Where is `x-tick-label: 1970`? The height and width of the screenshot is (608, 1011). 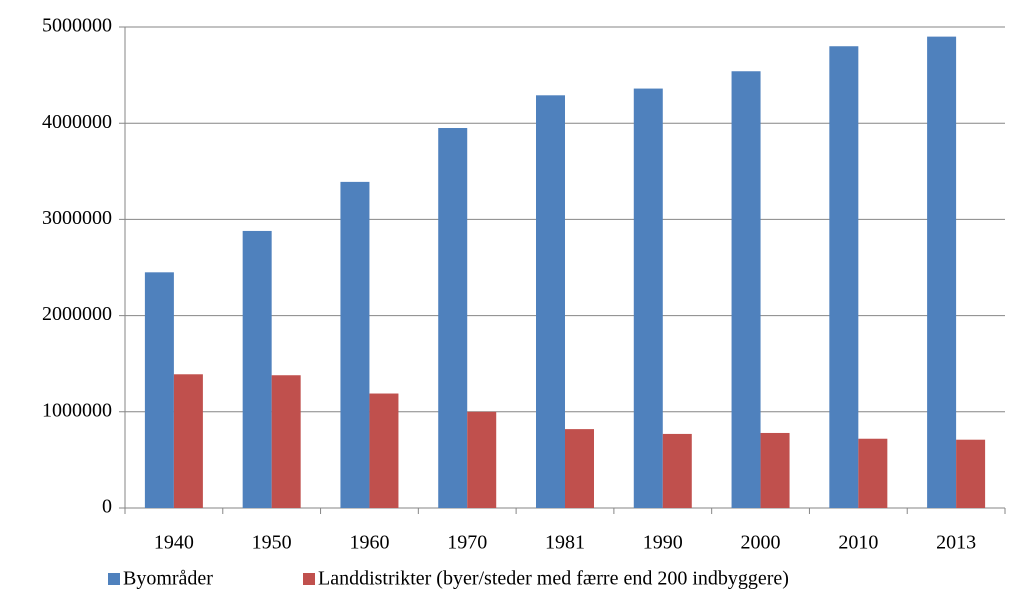 x-tick-label: 1970 is located at coordinates (467, 543).